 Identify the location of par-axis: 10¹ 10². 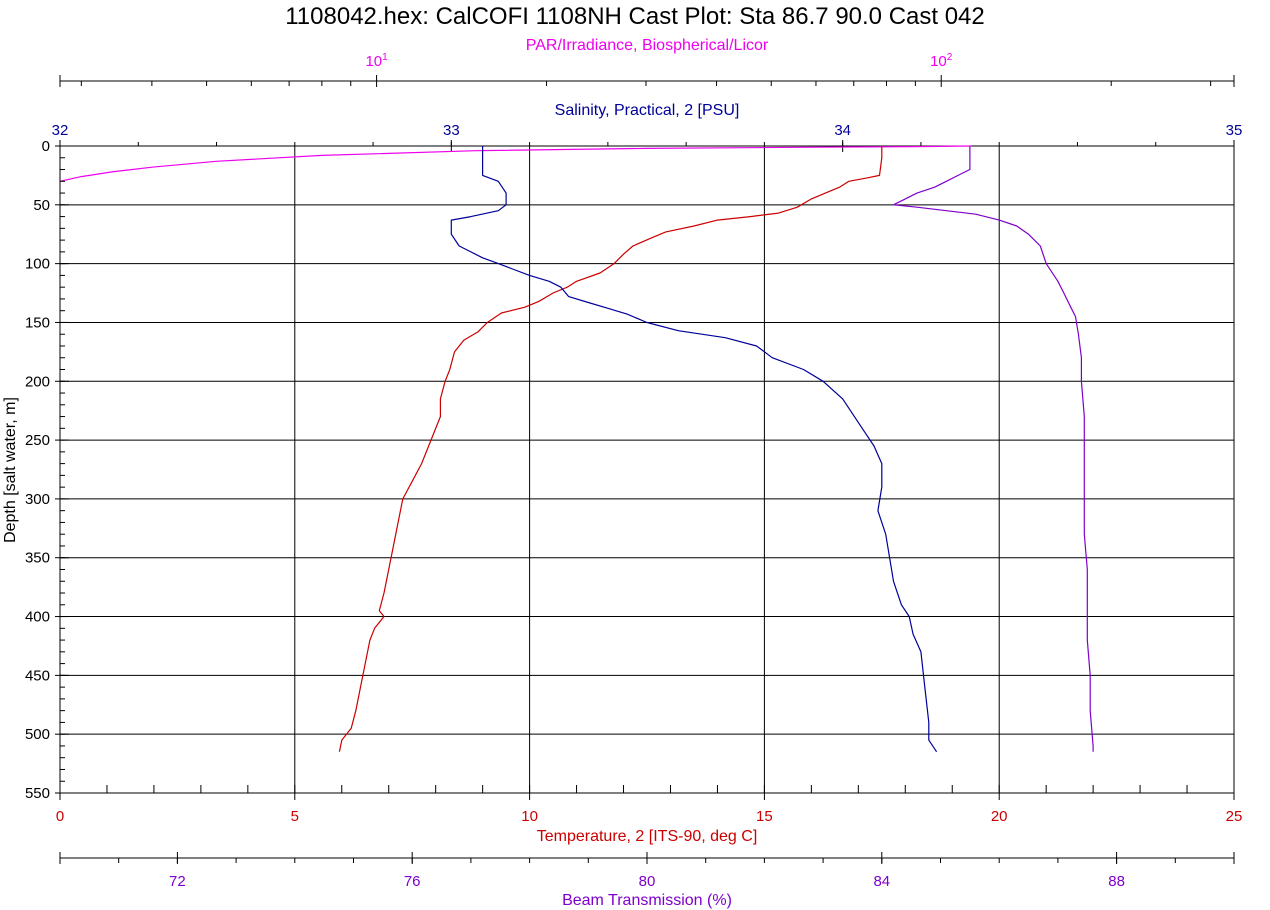
(647, 69).